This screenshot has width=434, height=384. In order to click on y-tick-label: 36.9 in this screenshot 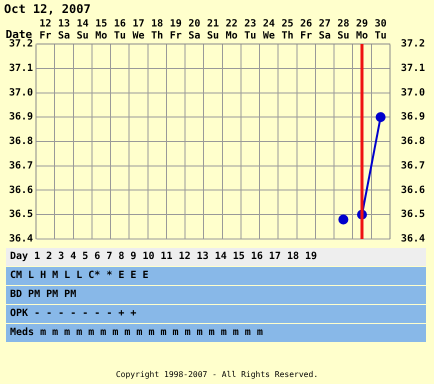, I will do `click(21, 117)`.